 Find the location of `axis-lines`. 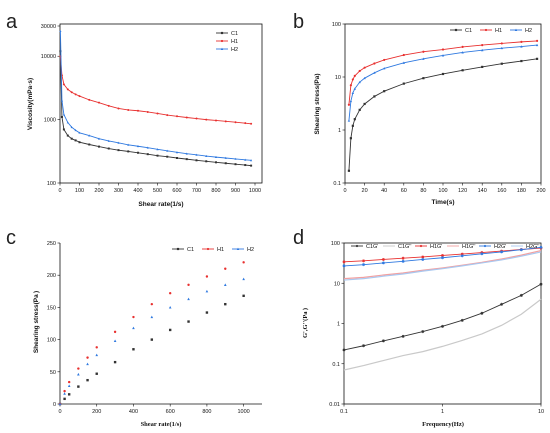

axis-lines is located at coordinates (160, 324).